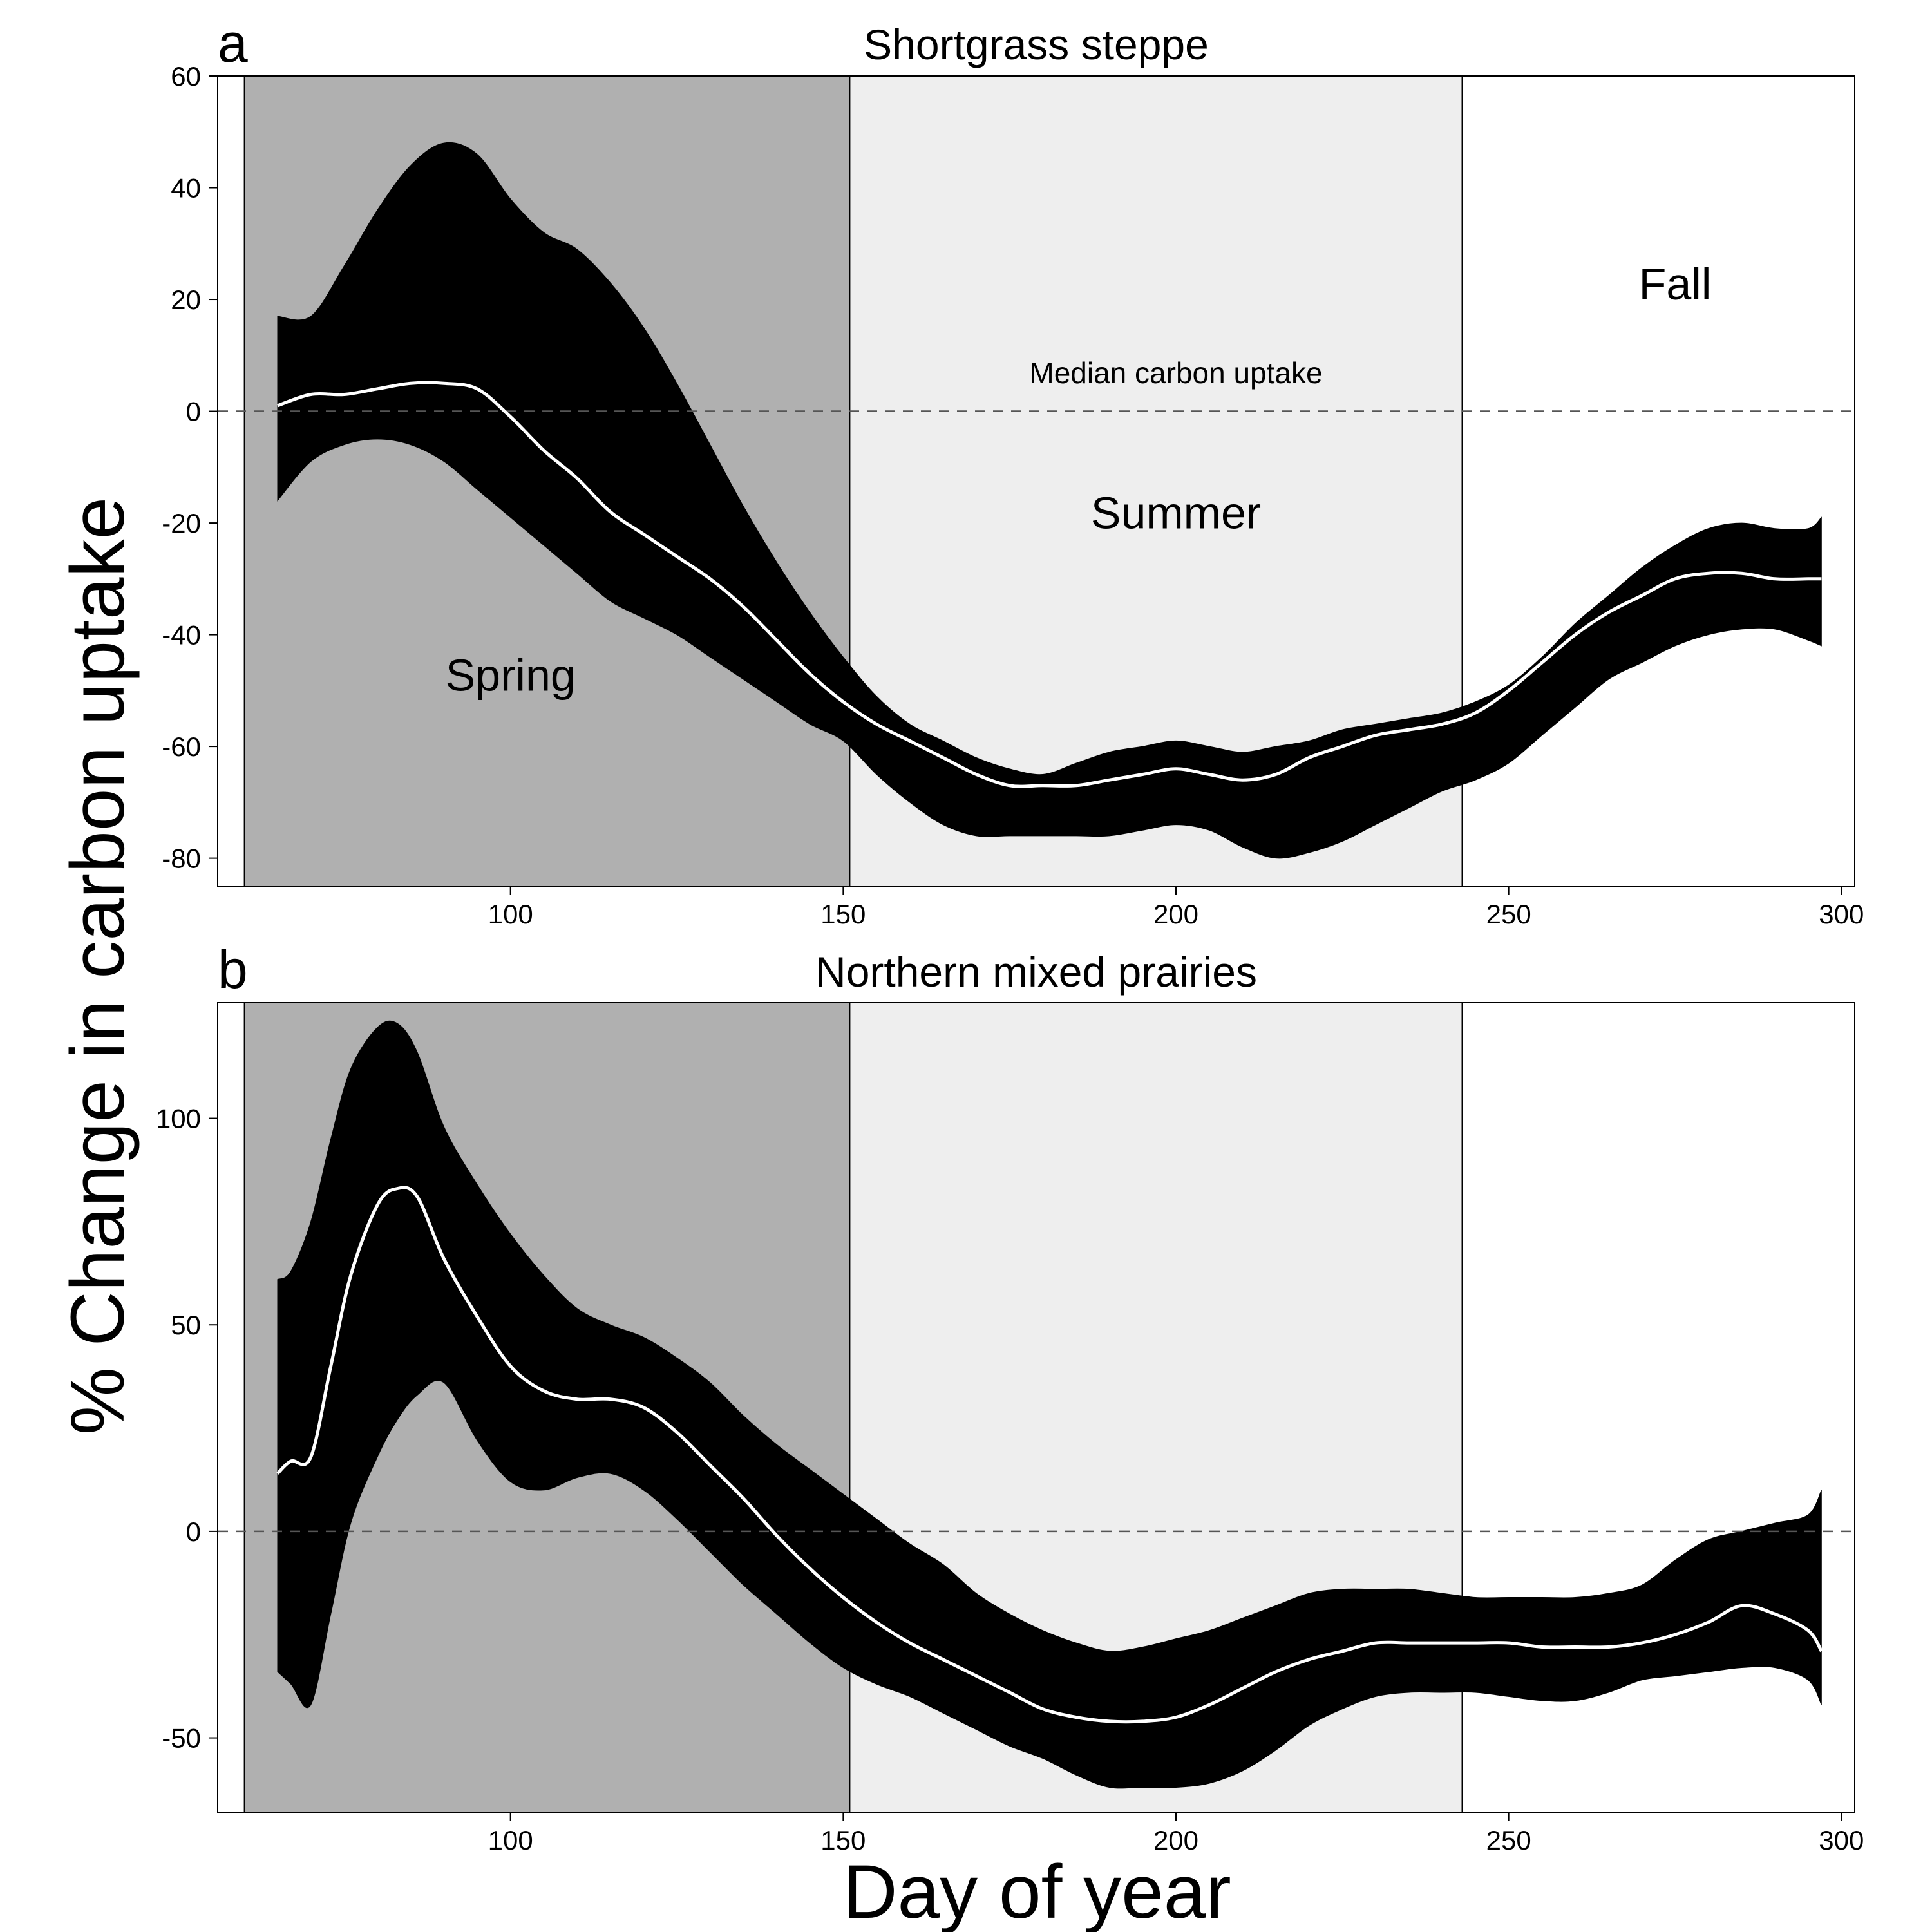 The height and width of the screenshot is (1932, 1932). Describe the element at coordinates (182, 523) in the screenshot. I see `y-tick-label: -20` at that location.